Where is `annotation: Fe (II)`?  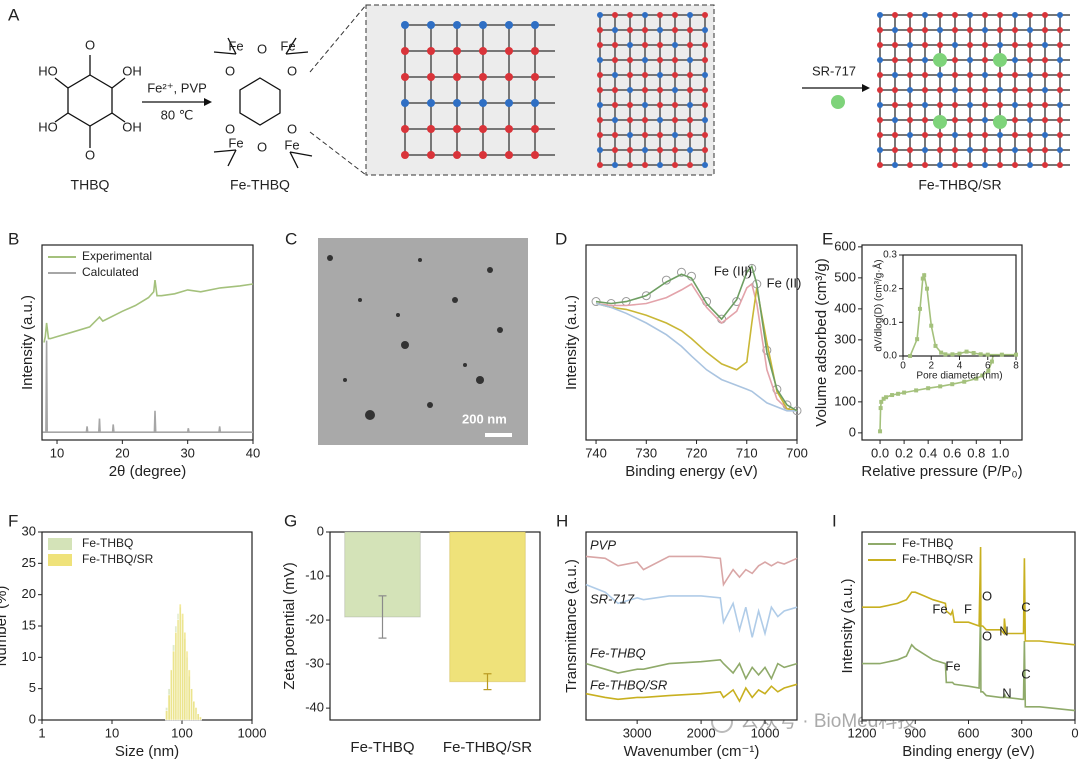
annotation: Fe (II) is located at coordinates (784, 282).